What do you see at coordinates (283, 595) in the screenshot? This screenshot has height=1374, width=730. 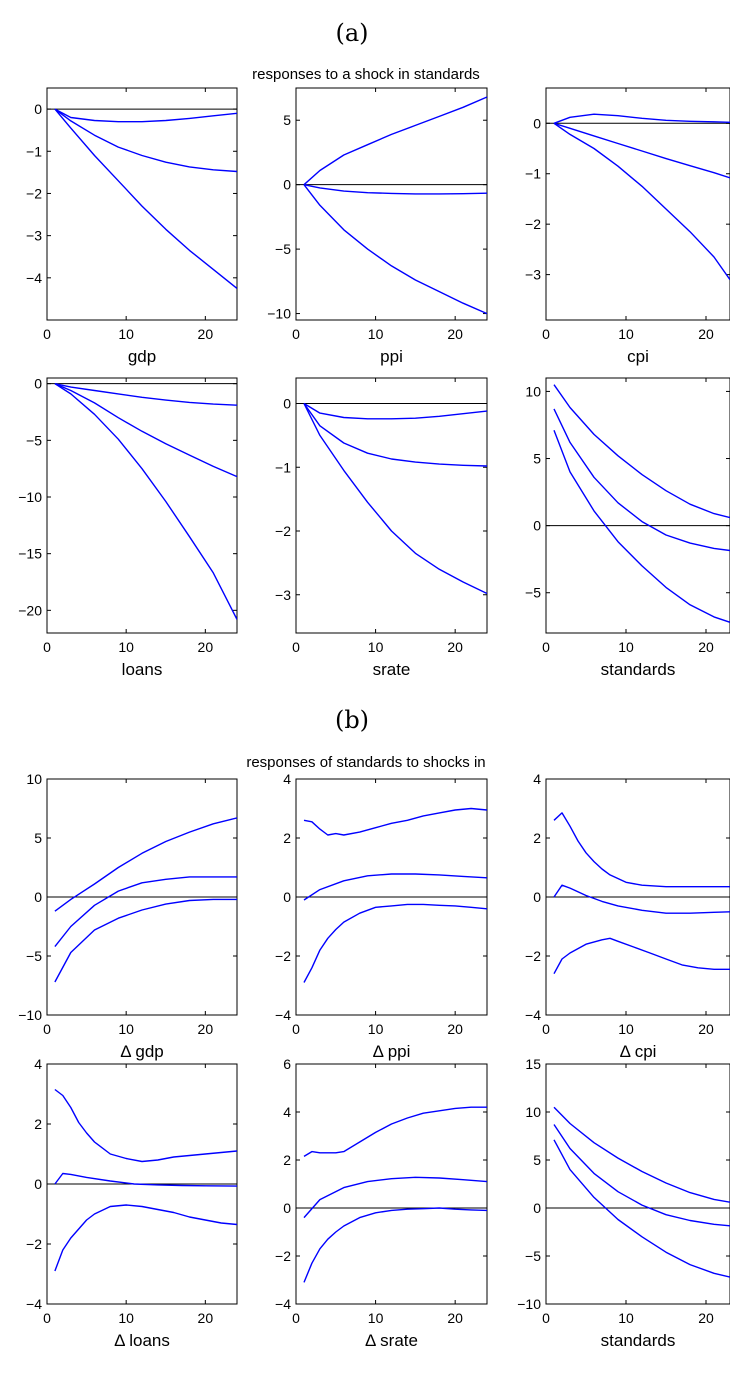 I see `y-tick-label: −3` at bounding box center [283, 595].